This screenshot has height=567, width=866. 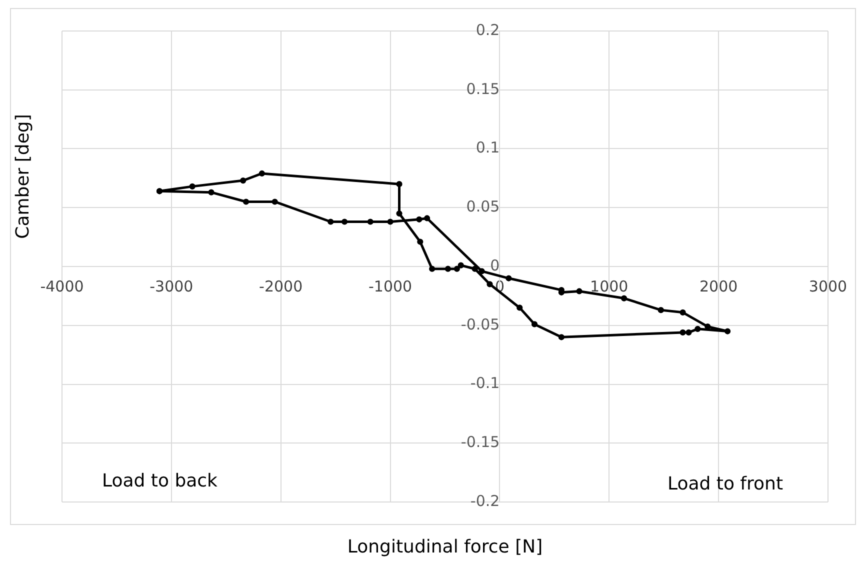 I want to click on y-tick-label: 0.1, so click(x=488, y=147).